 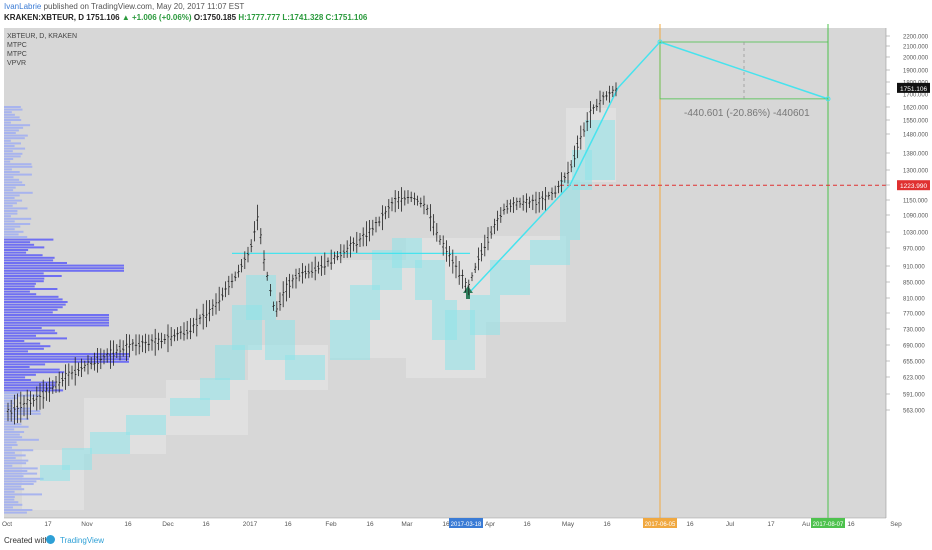 I want to click on price-tick-label: 1090.000, so click(x=916, y=217).